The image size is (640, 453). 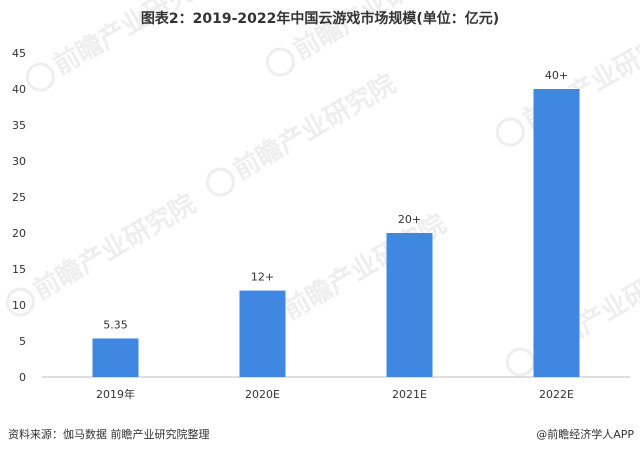 What do you see at coordinates (585, 434) in the screenshot?
I see `credit-note: @前瞻经济学人APP` at bounding box center [585, 434].